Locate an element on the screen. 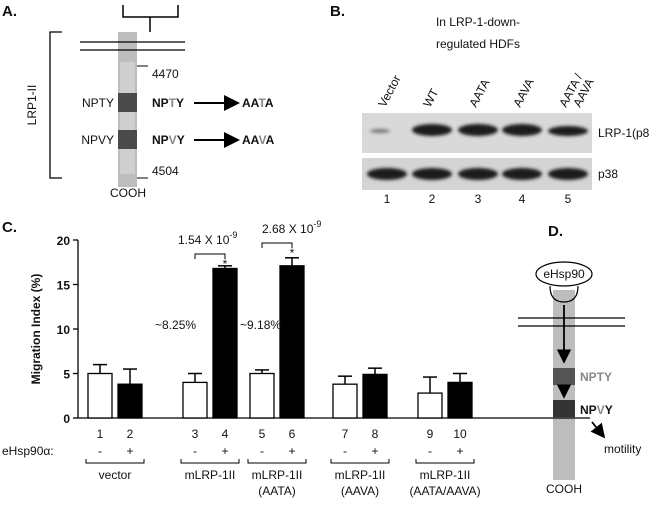  mutant-sequence: AATA is located at coordinates (258, 103).